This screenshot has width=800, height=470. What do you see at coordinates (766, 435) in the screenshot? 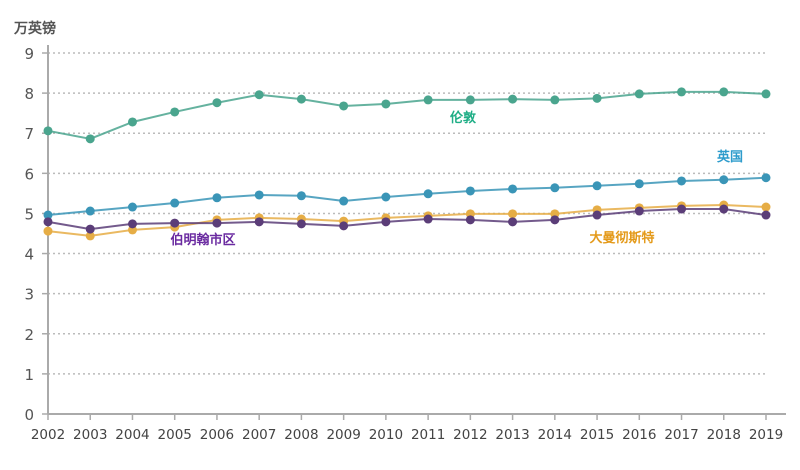
I see `x-tick-label: 2019` at bounding box center [766, 435].